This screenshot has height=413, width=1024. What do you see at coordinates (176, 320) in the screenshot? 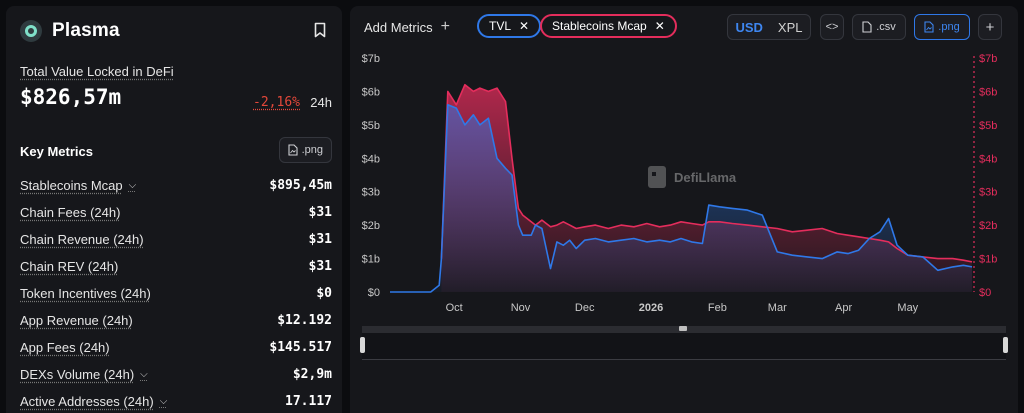
I see `metric-row-app-revenue: App Revenue (24h) $12.192` at bounding box center [176, 320].